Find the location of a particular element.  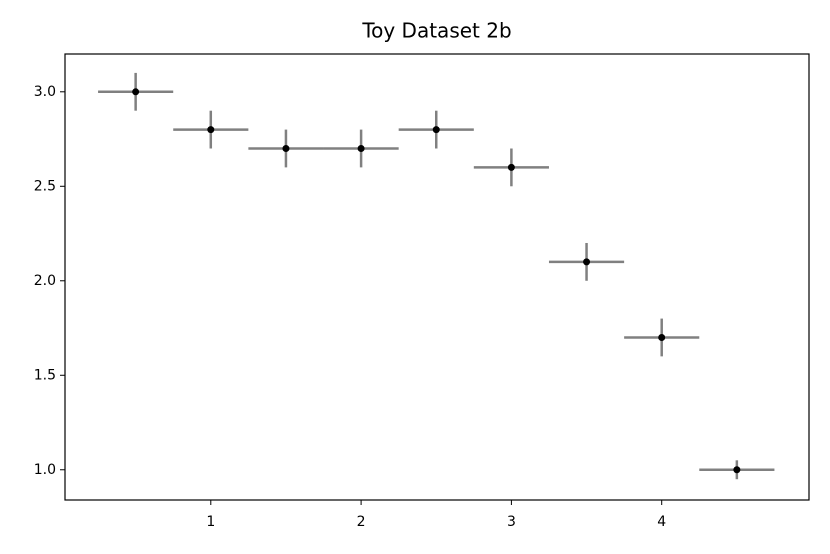

y-tick-label: 3.0 is located at coordinates (45, 92).